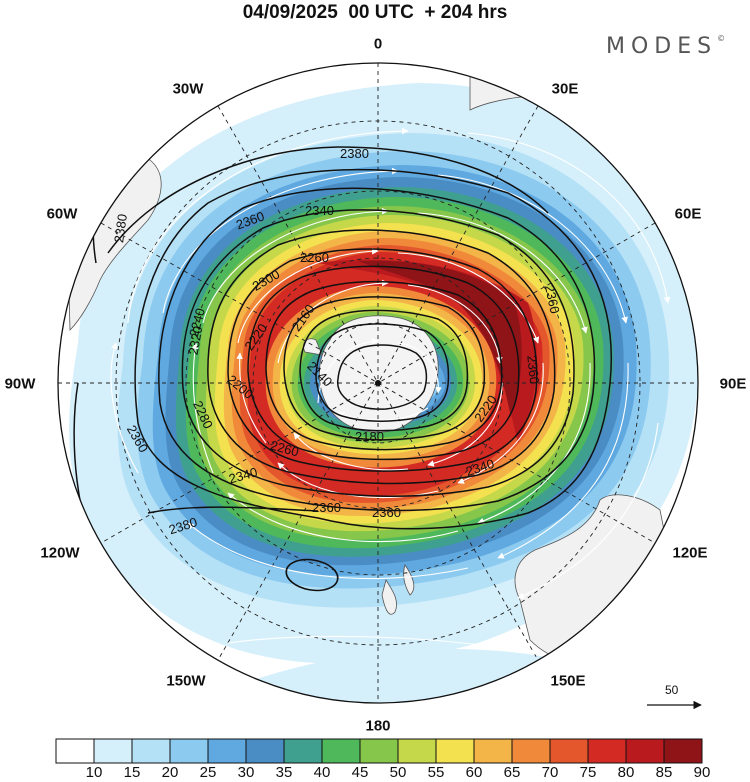 This screenshot has width=750, height=782. Describe the element at coordinates (436, 772) in the screenshot. I see `colorbar-tick-label: 55` at that location.